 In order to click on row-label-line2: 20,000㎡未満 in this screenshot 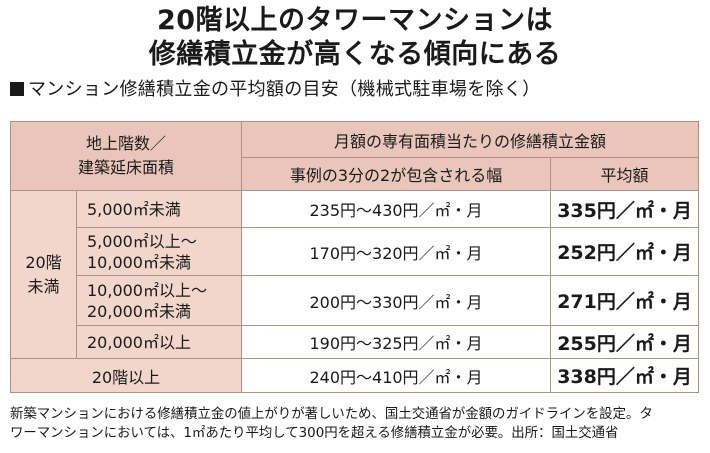, I will do `click(139, 311)`.